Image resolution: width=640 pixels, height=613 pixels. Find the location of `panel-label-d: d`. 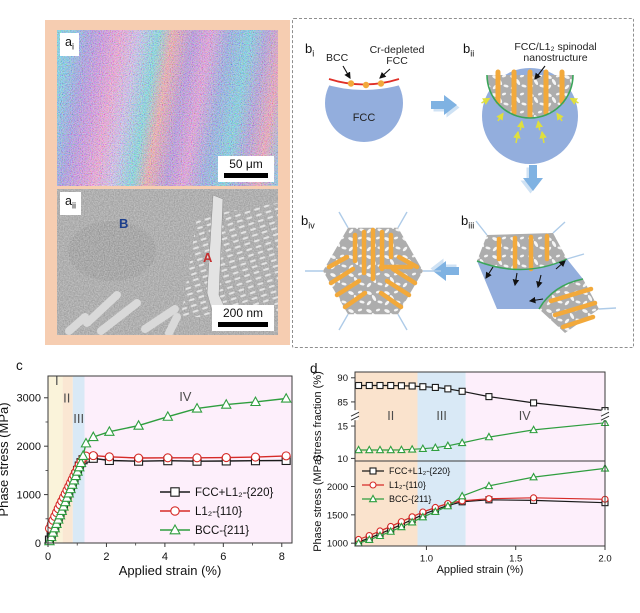

panel-label-d: d is located at coordinates (314, 368).